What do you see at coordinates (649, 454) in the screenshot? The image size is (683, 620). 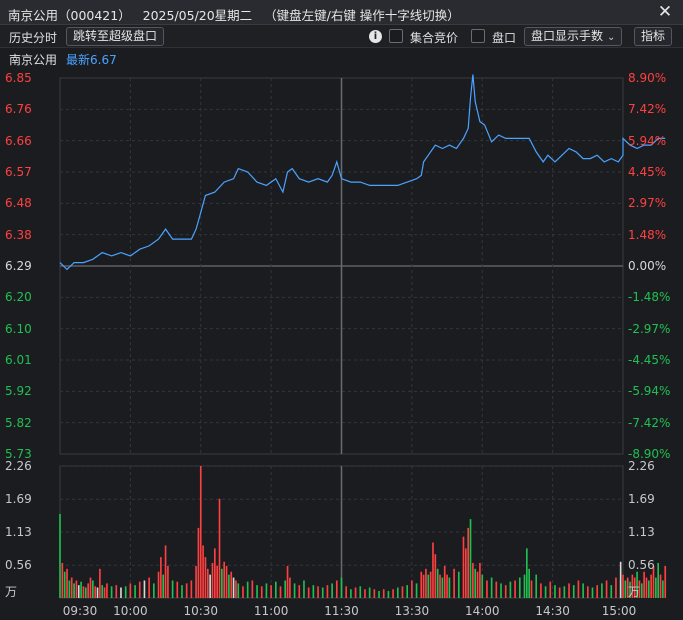 I see `percent-tick-label: -8.90%` at bounding box center [649, 454].